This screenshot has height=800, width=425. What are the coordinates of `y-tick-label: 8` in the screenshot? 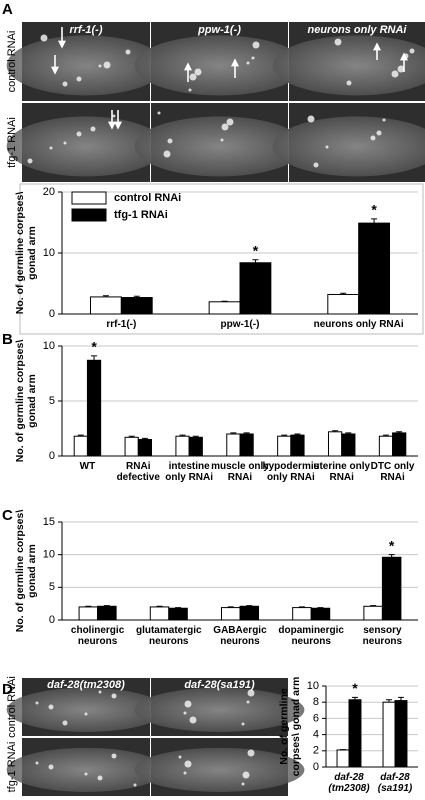 It's located at (316, 702).